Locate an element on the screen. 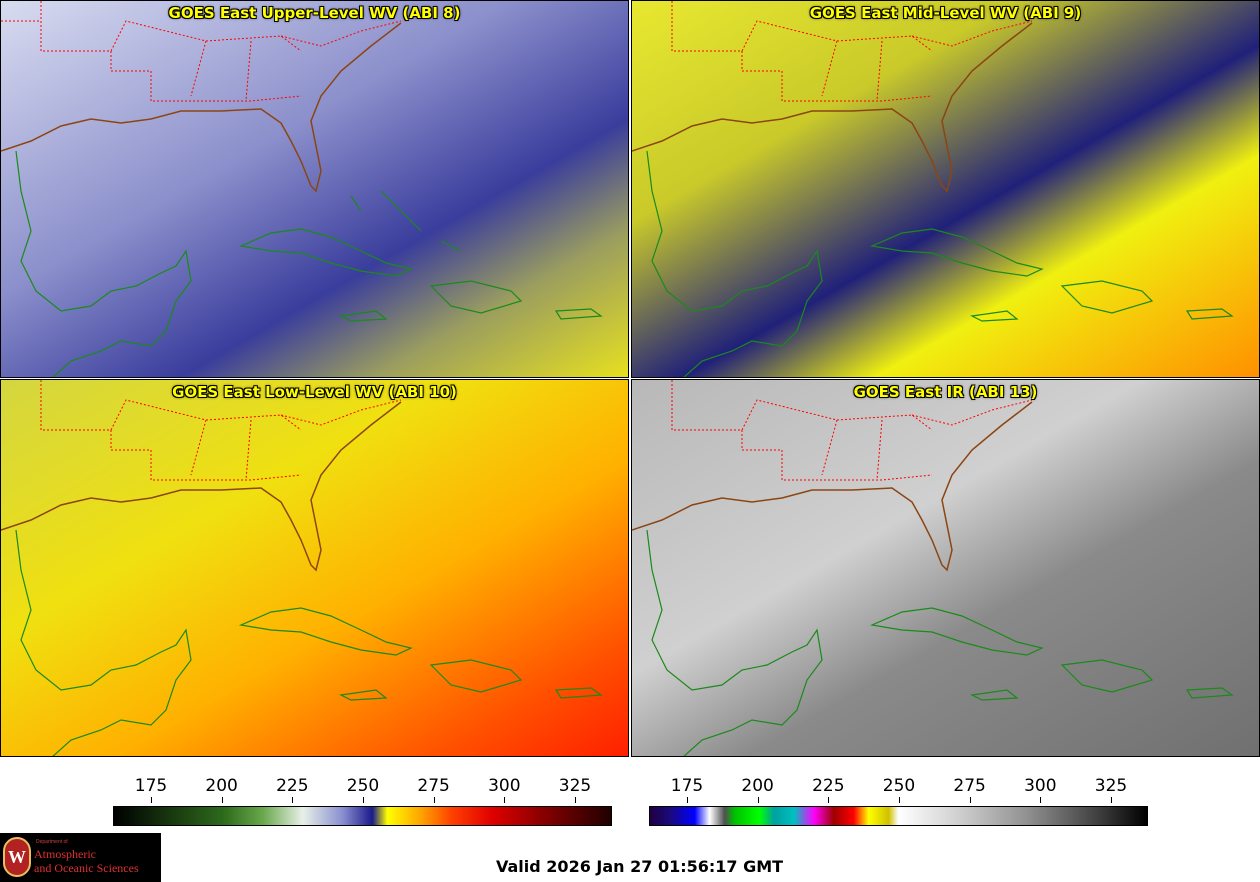 This screenshot has width=1260, height=882. ir-colorbar-tick-label: 325 is located at coordinates (1111, 786).